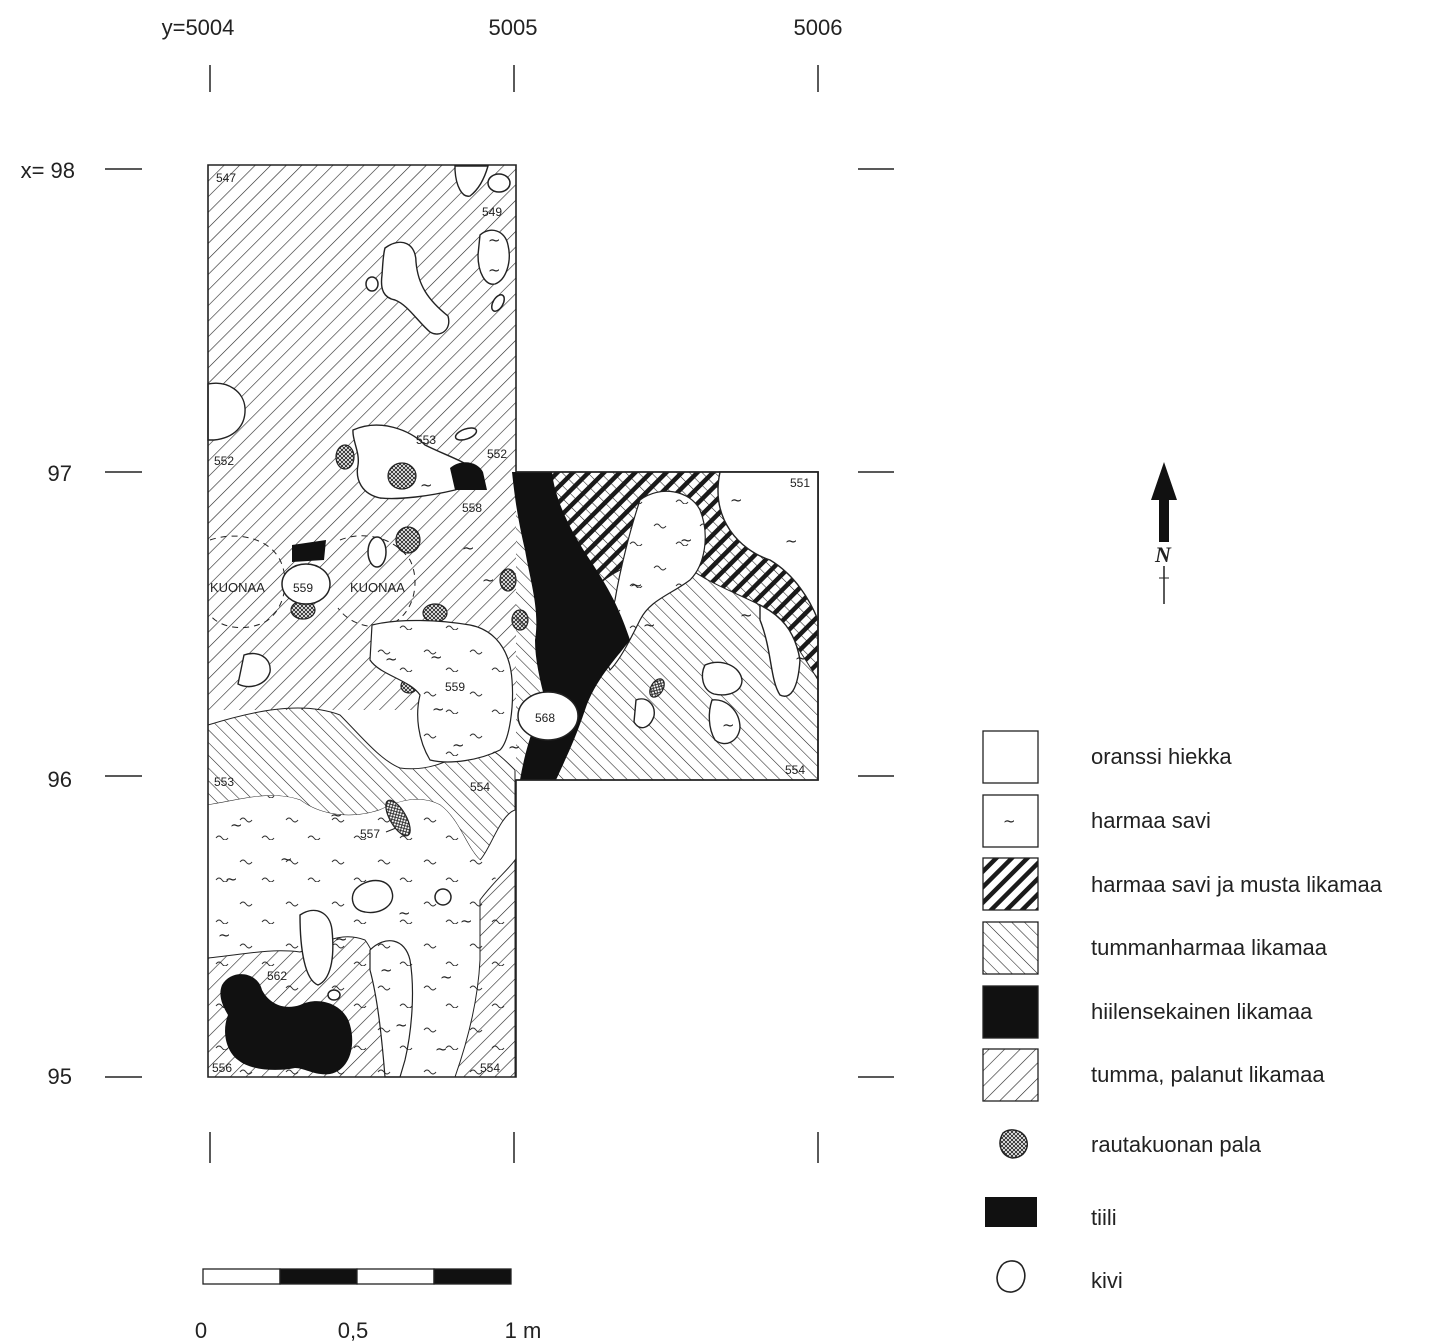 This screenshot has height=1343, width=1449. Describe the element at coordinates (722, 678) in the screenshot. I see `sand-patch-east-center` at that location.